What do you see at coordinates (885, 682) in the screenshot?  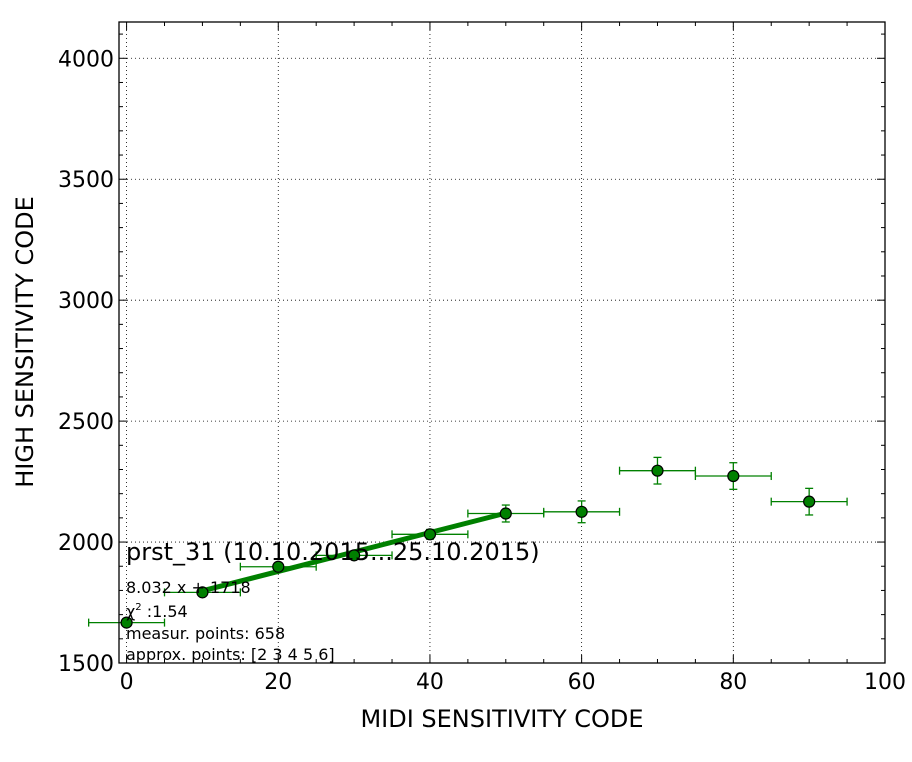 I see `x-tick-label: 100` at bounding box center [885, 682].